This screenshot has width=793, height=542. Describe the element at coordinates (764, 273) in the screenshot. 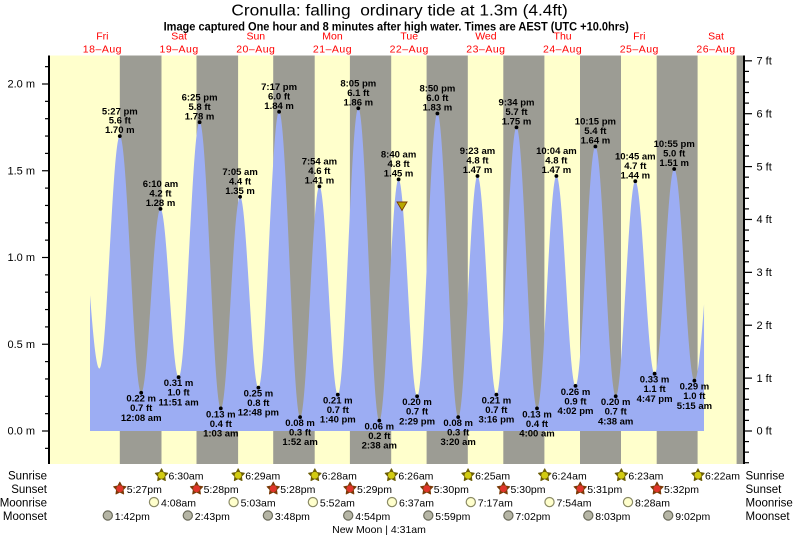

I see `svg-text: 3 ft` at that location.